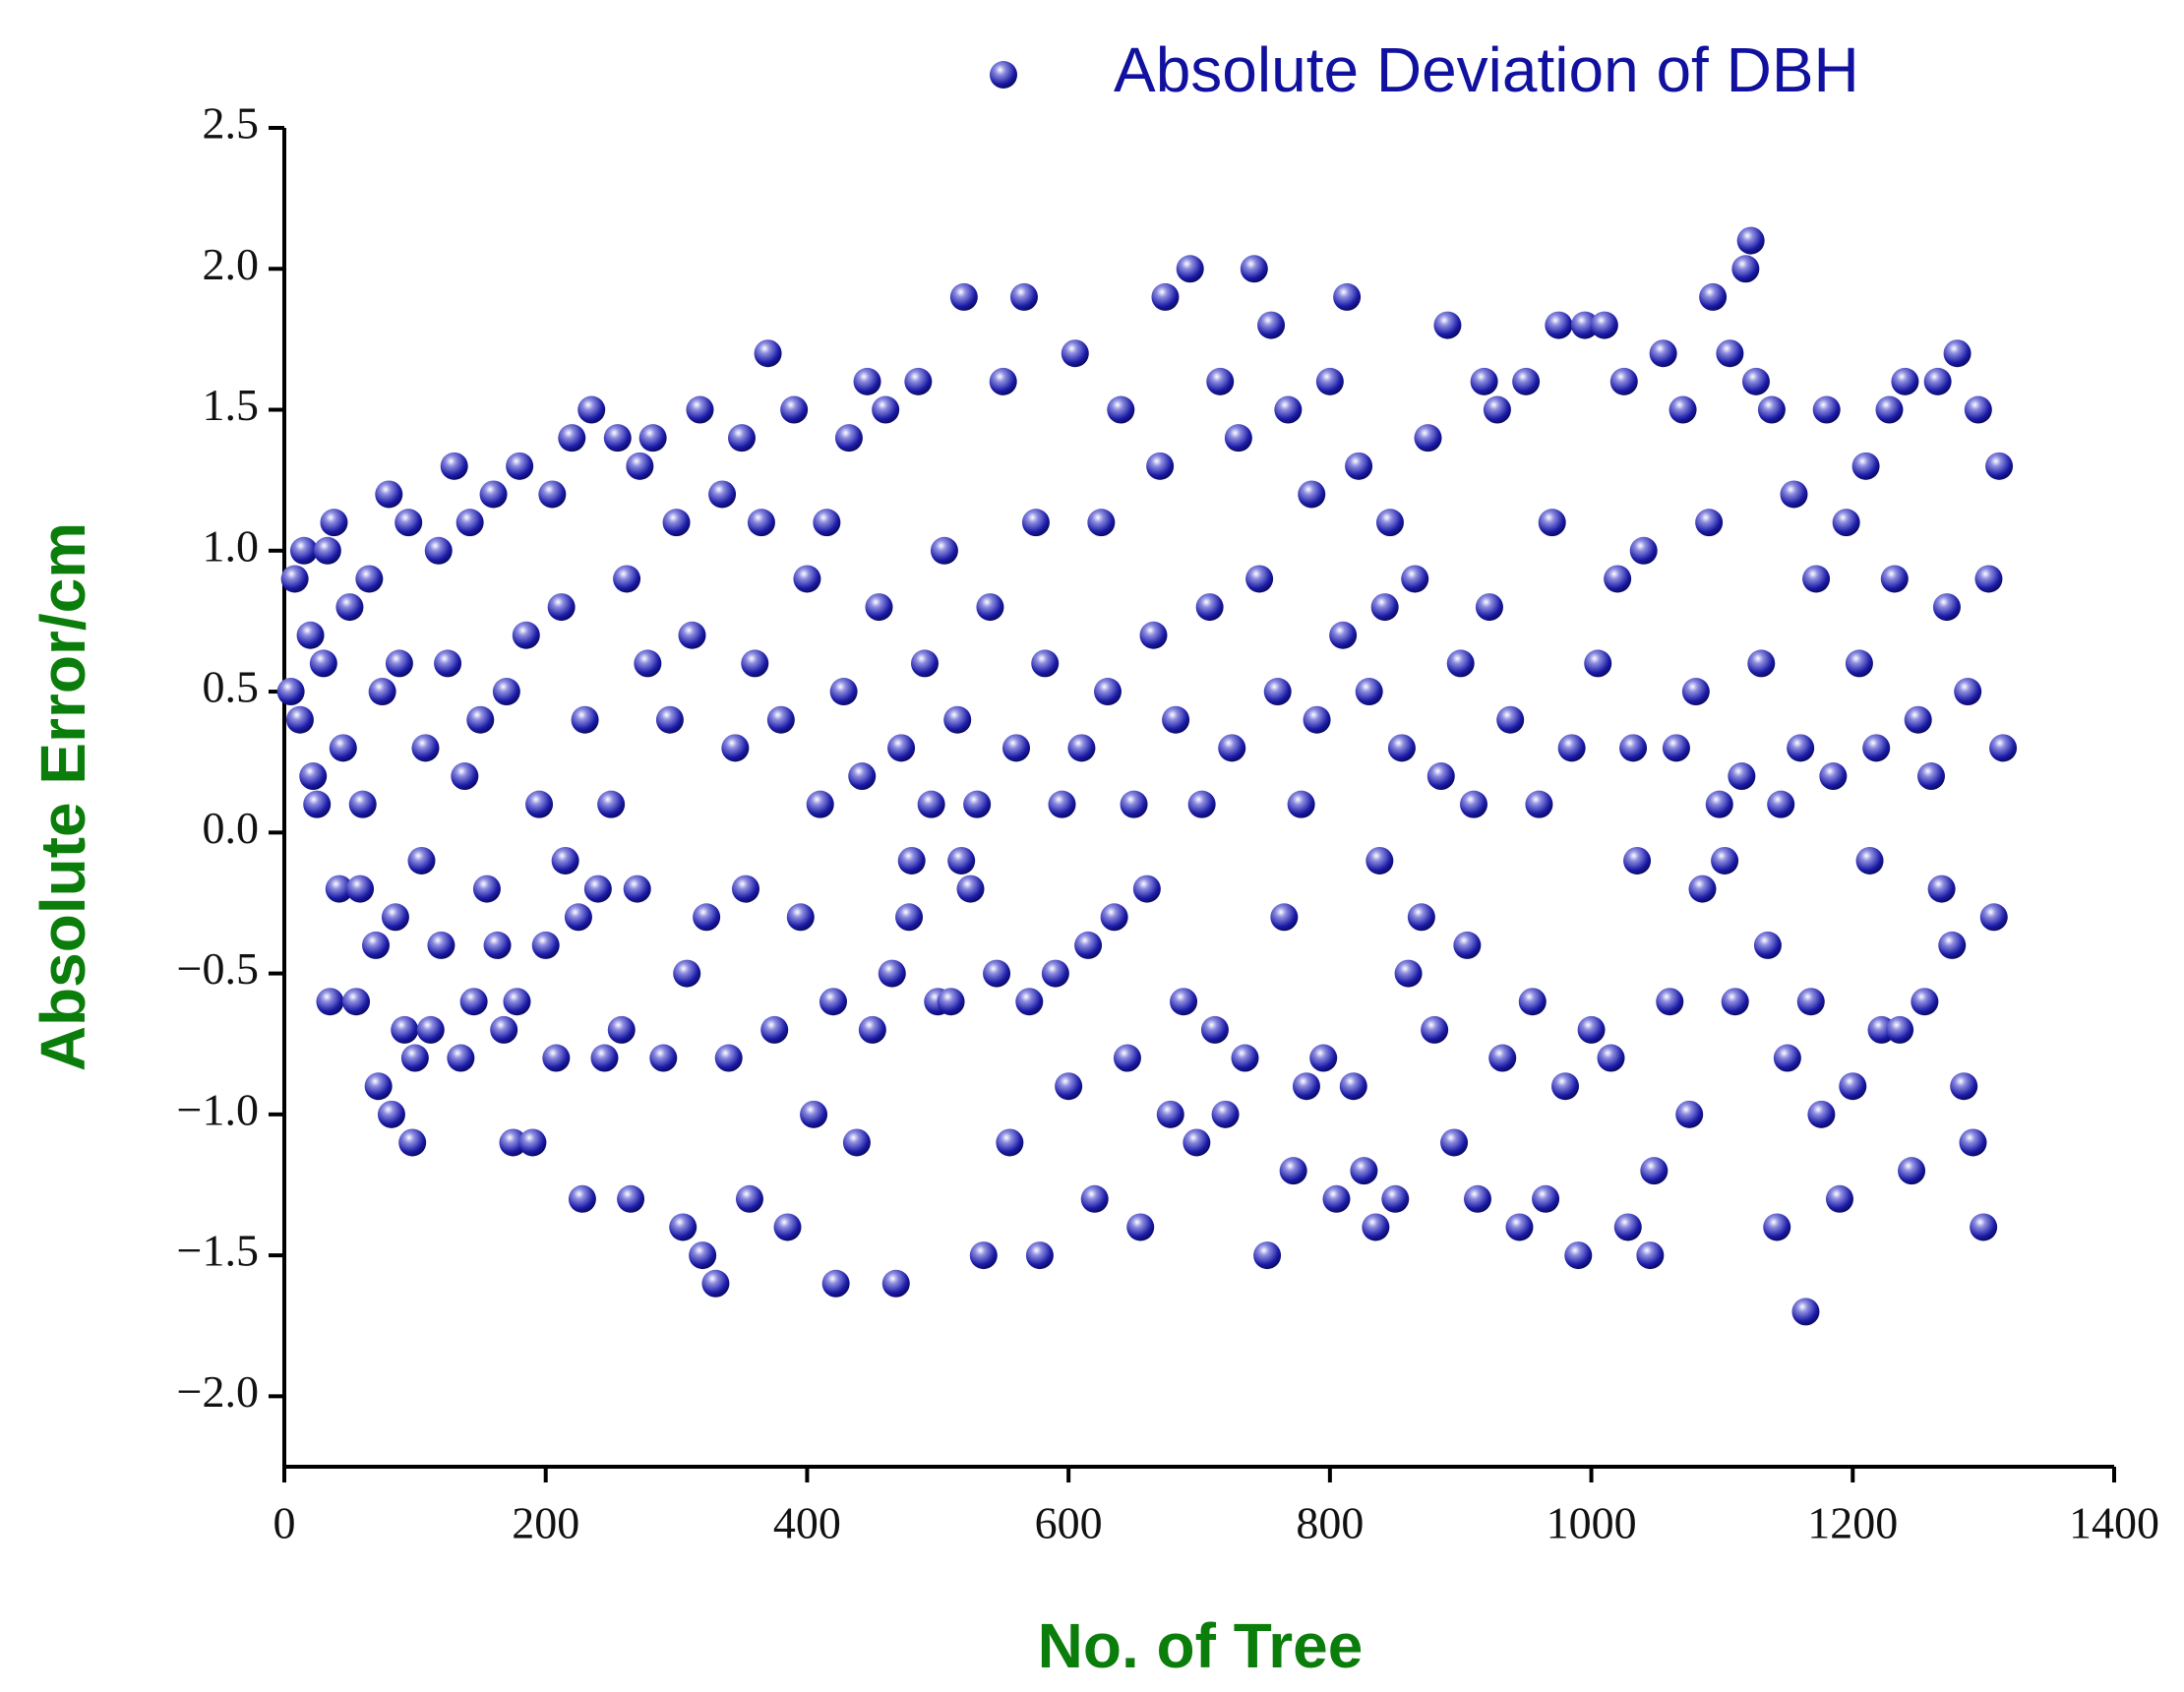  Describe the element at coordinates (1201, 1645) in the screenshot. I see `x-axis-title: No. of Tree` at that location.